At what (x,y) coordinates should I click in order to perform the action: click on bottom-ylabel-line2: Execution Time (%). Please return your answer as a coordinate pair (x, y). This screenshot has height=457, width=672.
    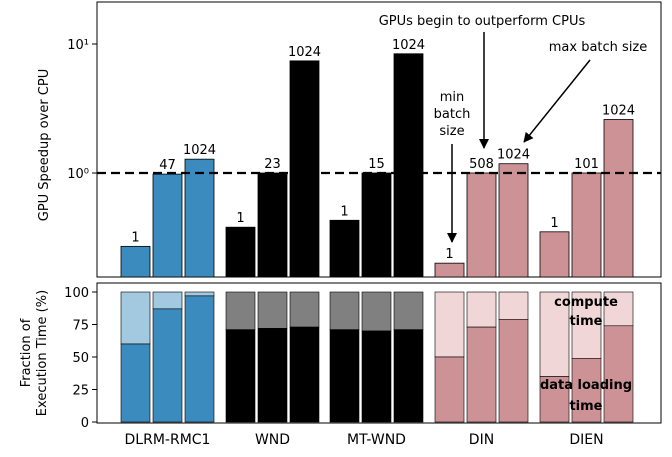
    Looking at the image, I should click on (42, 353).